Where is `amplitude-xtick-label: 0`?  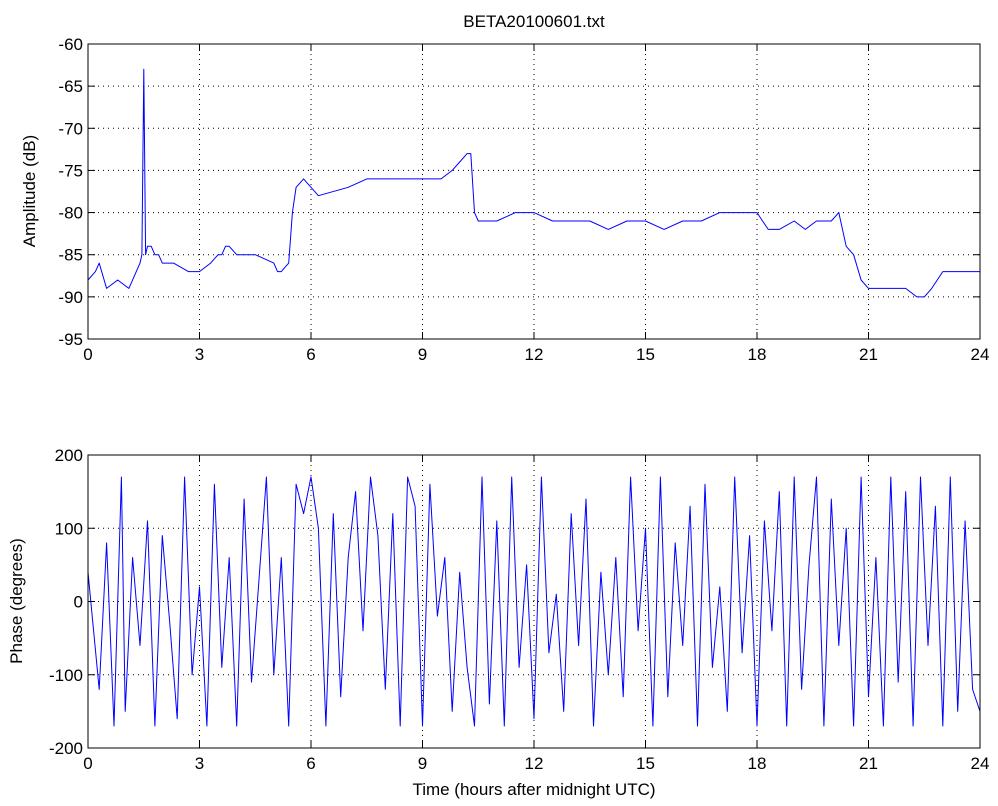 amplitude-xtick-label: 0 is located at coordinates (87, 354).